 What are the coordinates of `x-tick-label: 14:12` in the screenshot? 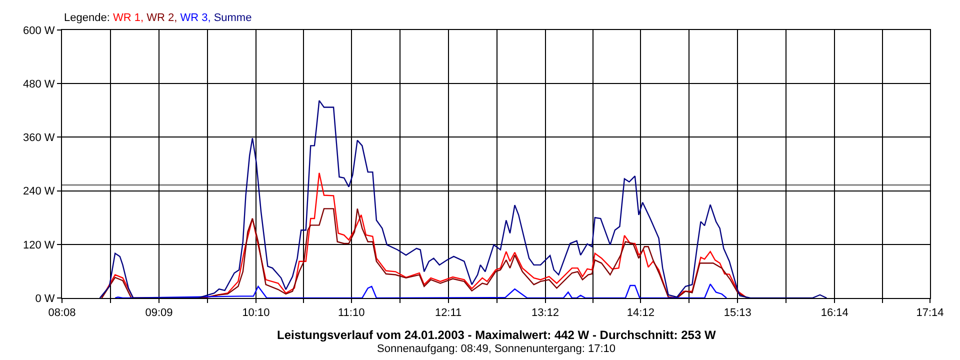 It's located at (640, 313).